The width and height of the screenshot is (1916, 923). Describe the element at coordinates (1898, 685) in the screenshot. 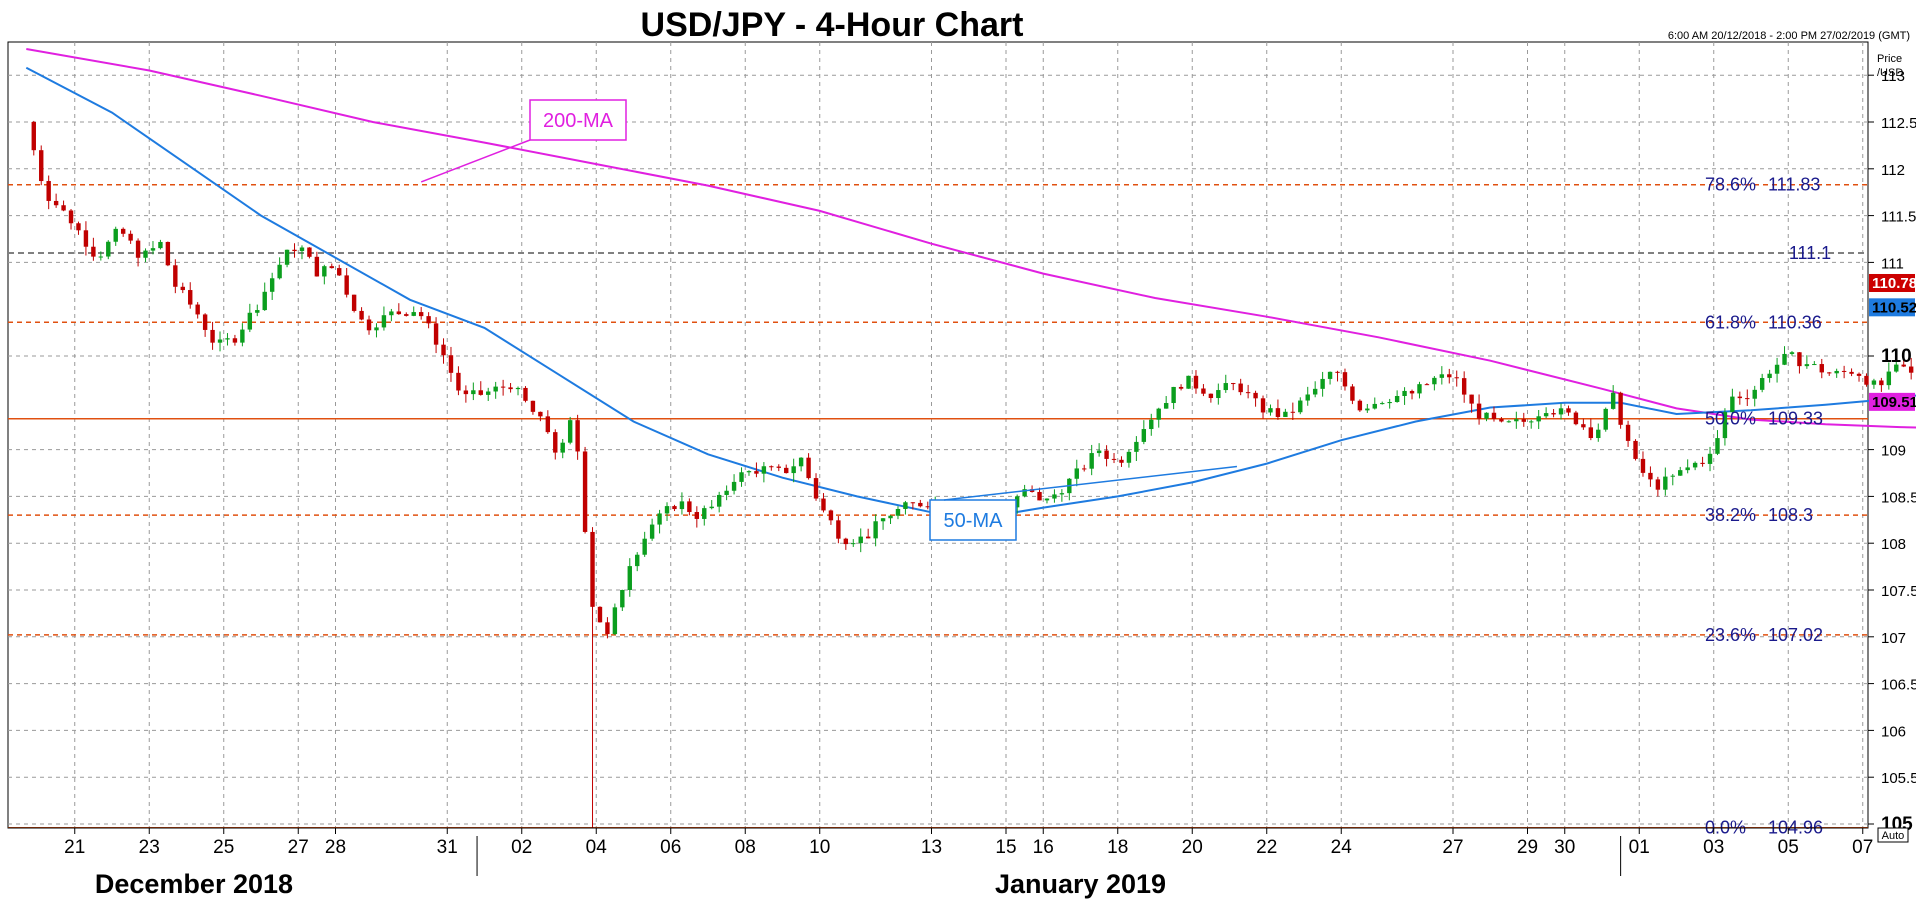

I see `price-tick-label: 106.5` at that location.